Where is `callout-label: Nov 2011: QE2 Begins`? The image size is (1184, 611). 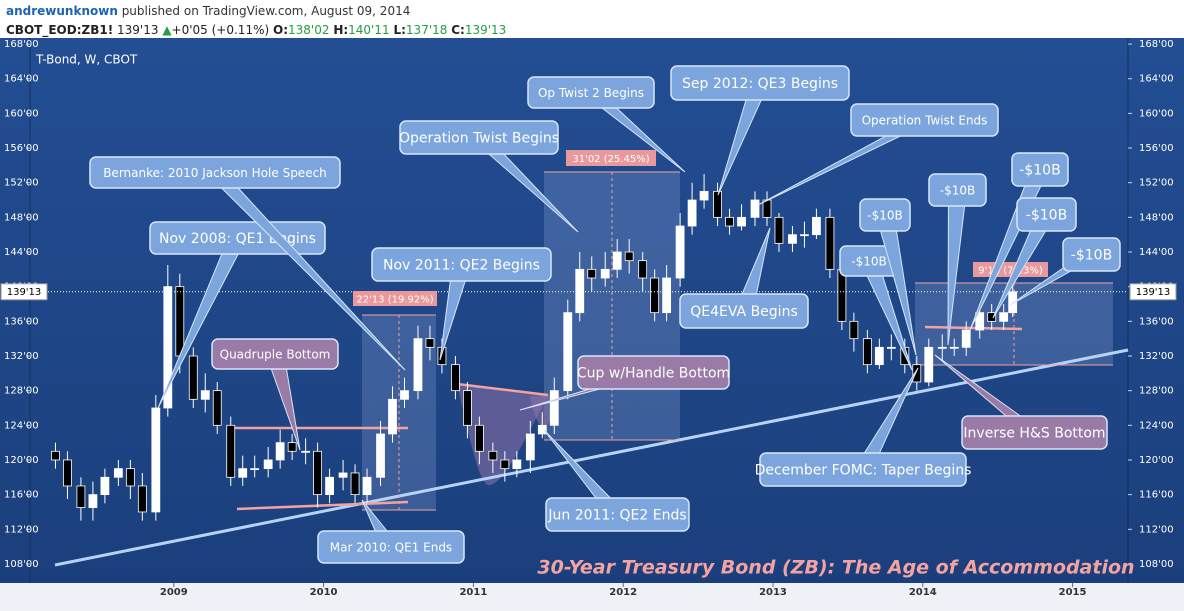 callout-label: Nov 2011: QE2 Begins is located at coordinates (461, 266).